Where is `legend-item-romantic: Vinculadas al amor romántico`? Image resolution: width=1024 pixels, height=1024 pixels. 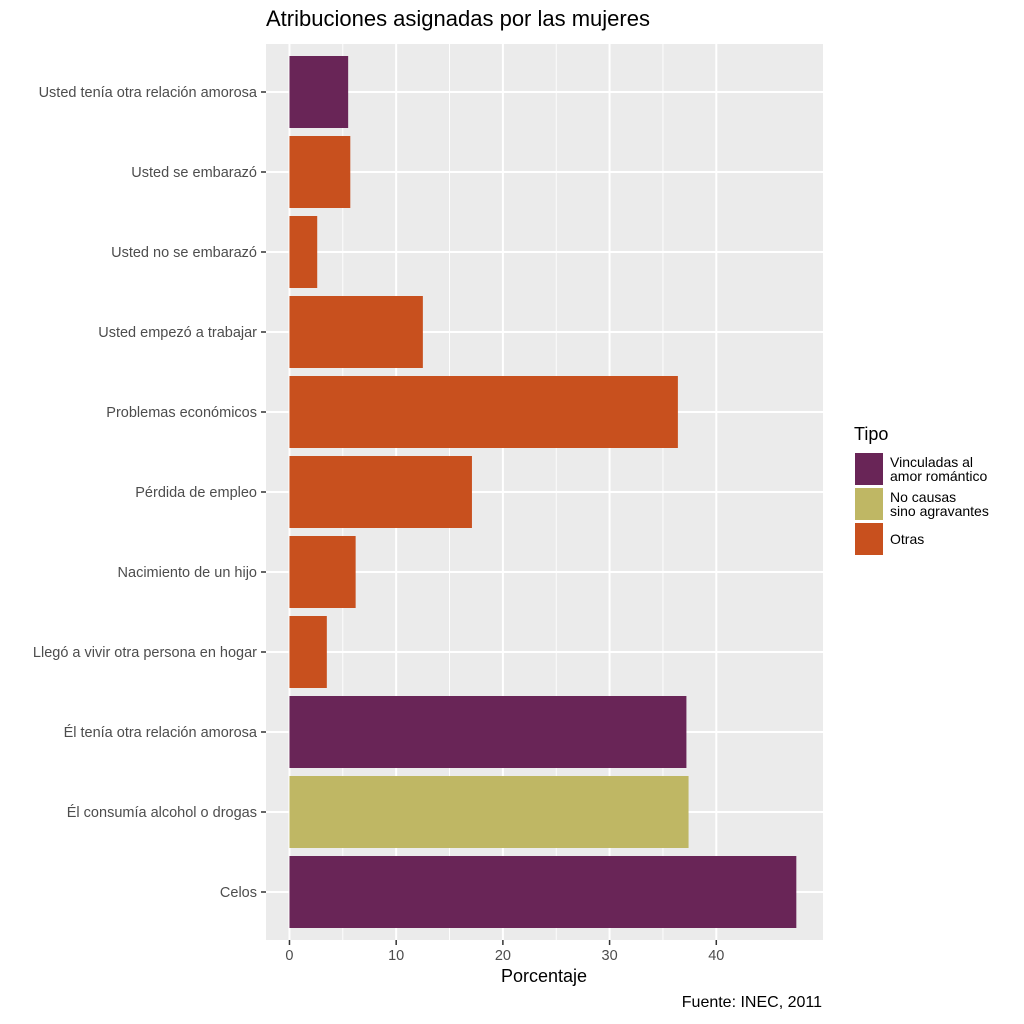 legend-item-romantic: Vinculadas al amor romántico is located at coordinates (921, 469).